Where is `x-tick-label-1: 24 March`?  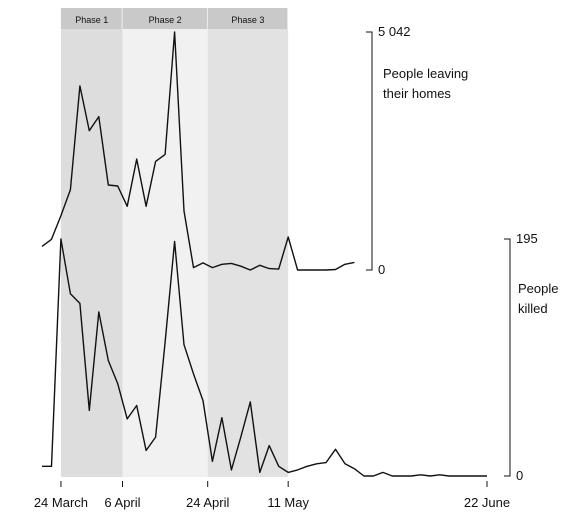
x-tick-label-1: 24 March is located at coordinates (61, 502).